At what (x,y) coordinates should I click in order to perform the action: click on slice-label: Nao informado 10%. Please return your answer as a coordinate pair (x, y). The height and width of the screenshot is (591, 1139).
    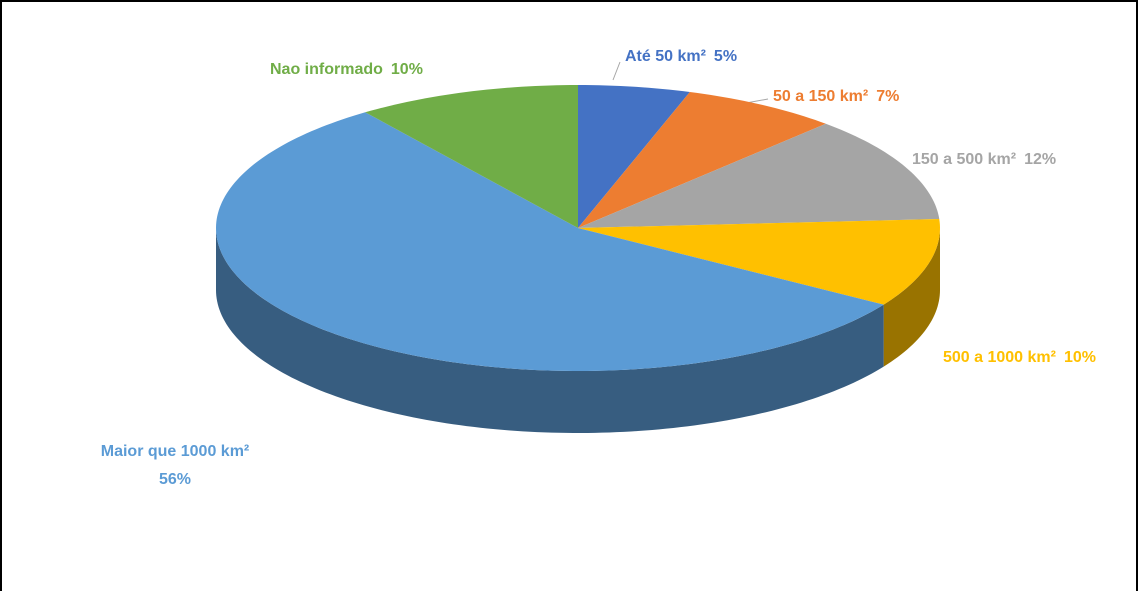
    Looking at the image, I should click on (346, 69).